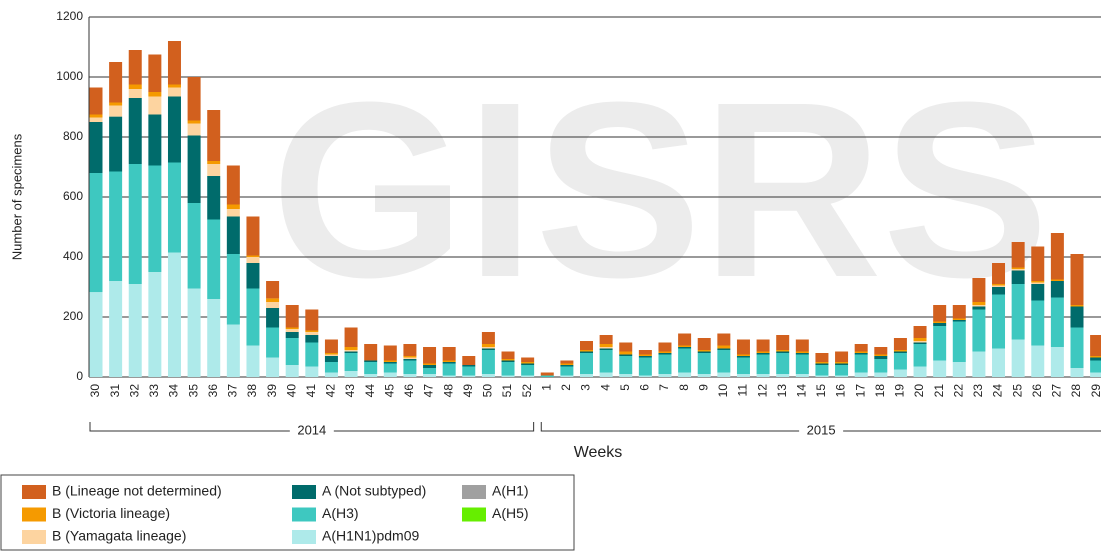  I want to click on y-tick-label: 0, so click(79, 376).